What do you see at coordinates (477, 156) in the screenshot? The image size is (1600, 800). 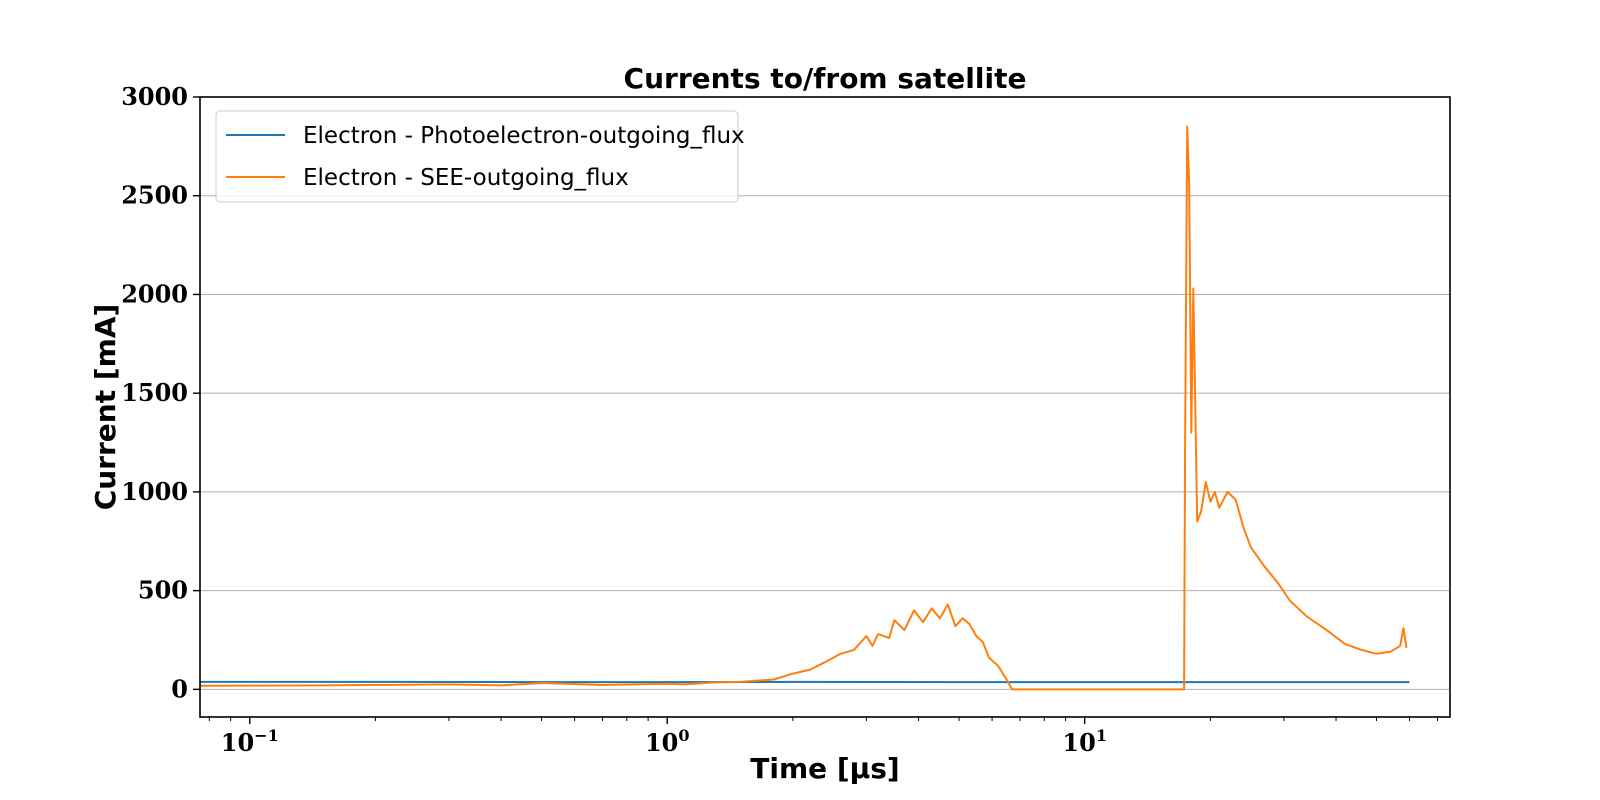 I see `legend-box` at bounding box center [477, 156].